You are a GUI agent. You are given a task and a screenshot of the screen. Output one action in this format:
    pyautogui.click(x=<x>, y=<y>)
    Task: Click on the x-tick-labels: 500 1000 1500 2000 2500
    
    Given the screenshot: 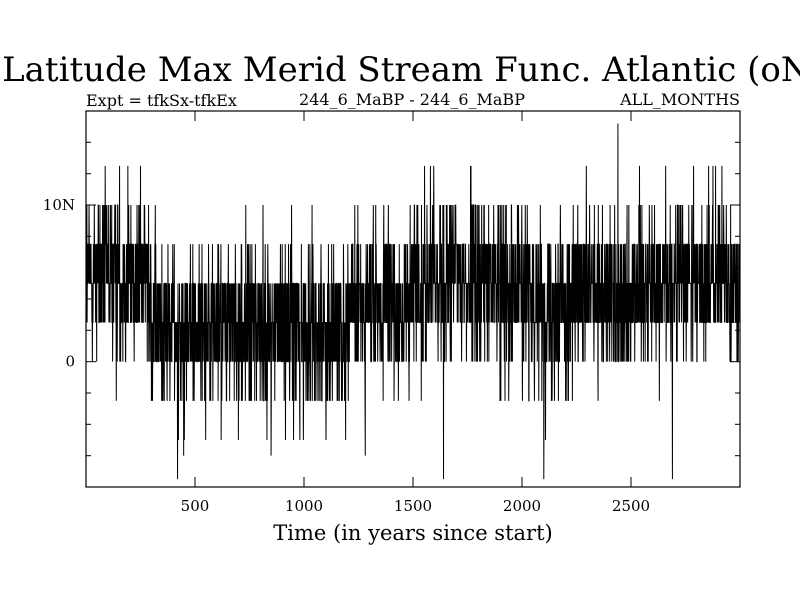 What is the action you would take?
    pyautogui.click(x=415, y=506)
    